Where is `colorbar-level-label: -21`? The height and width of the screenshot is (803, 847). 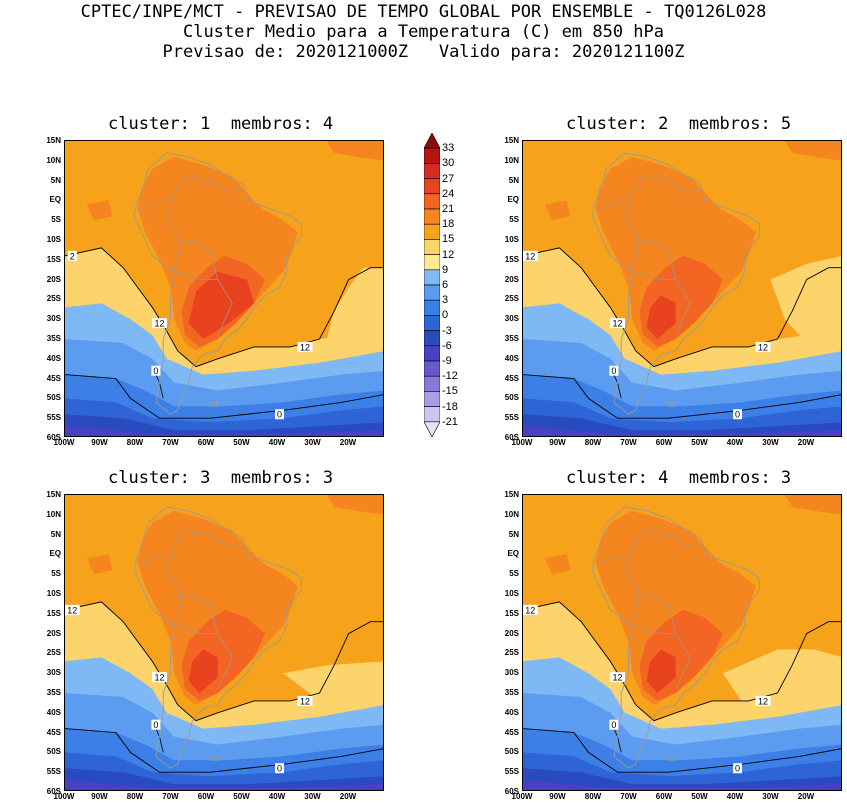 colorbar-level-label: -21 is located at coordinates (450, 421).